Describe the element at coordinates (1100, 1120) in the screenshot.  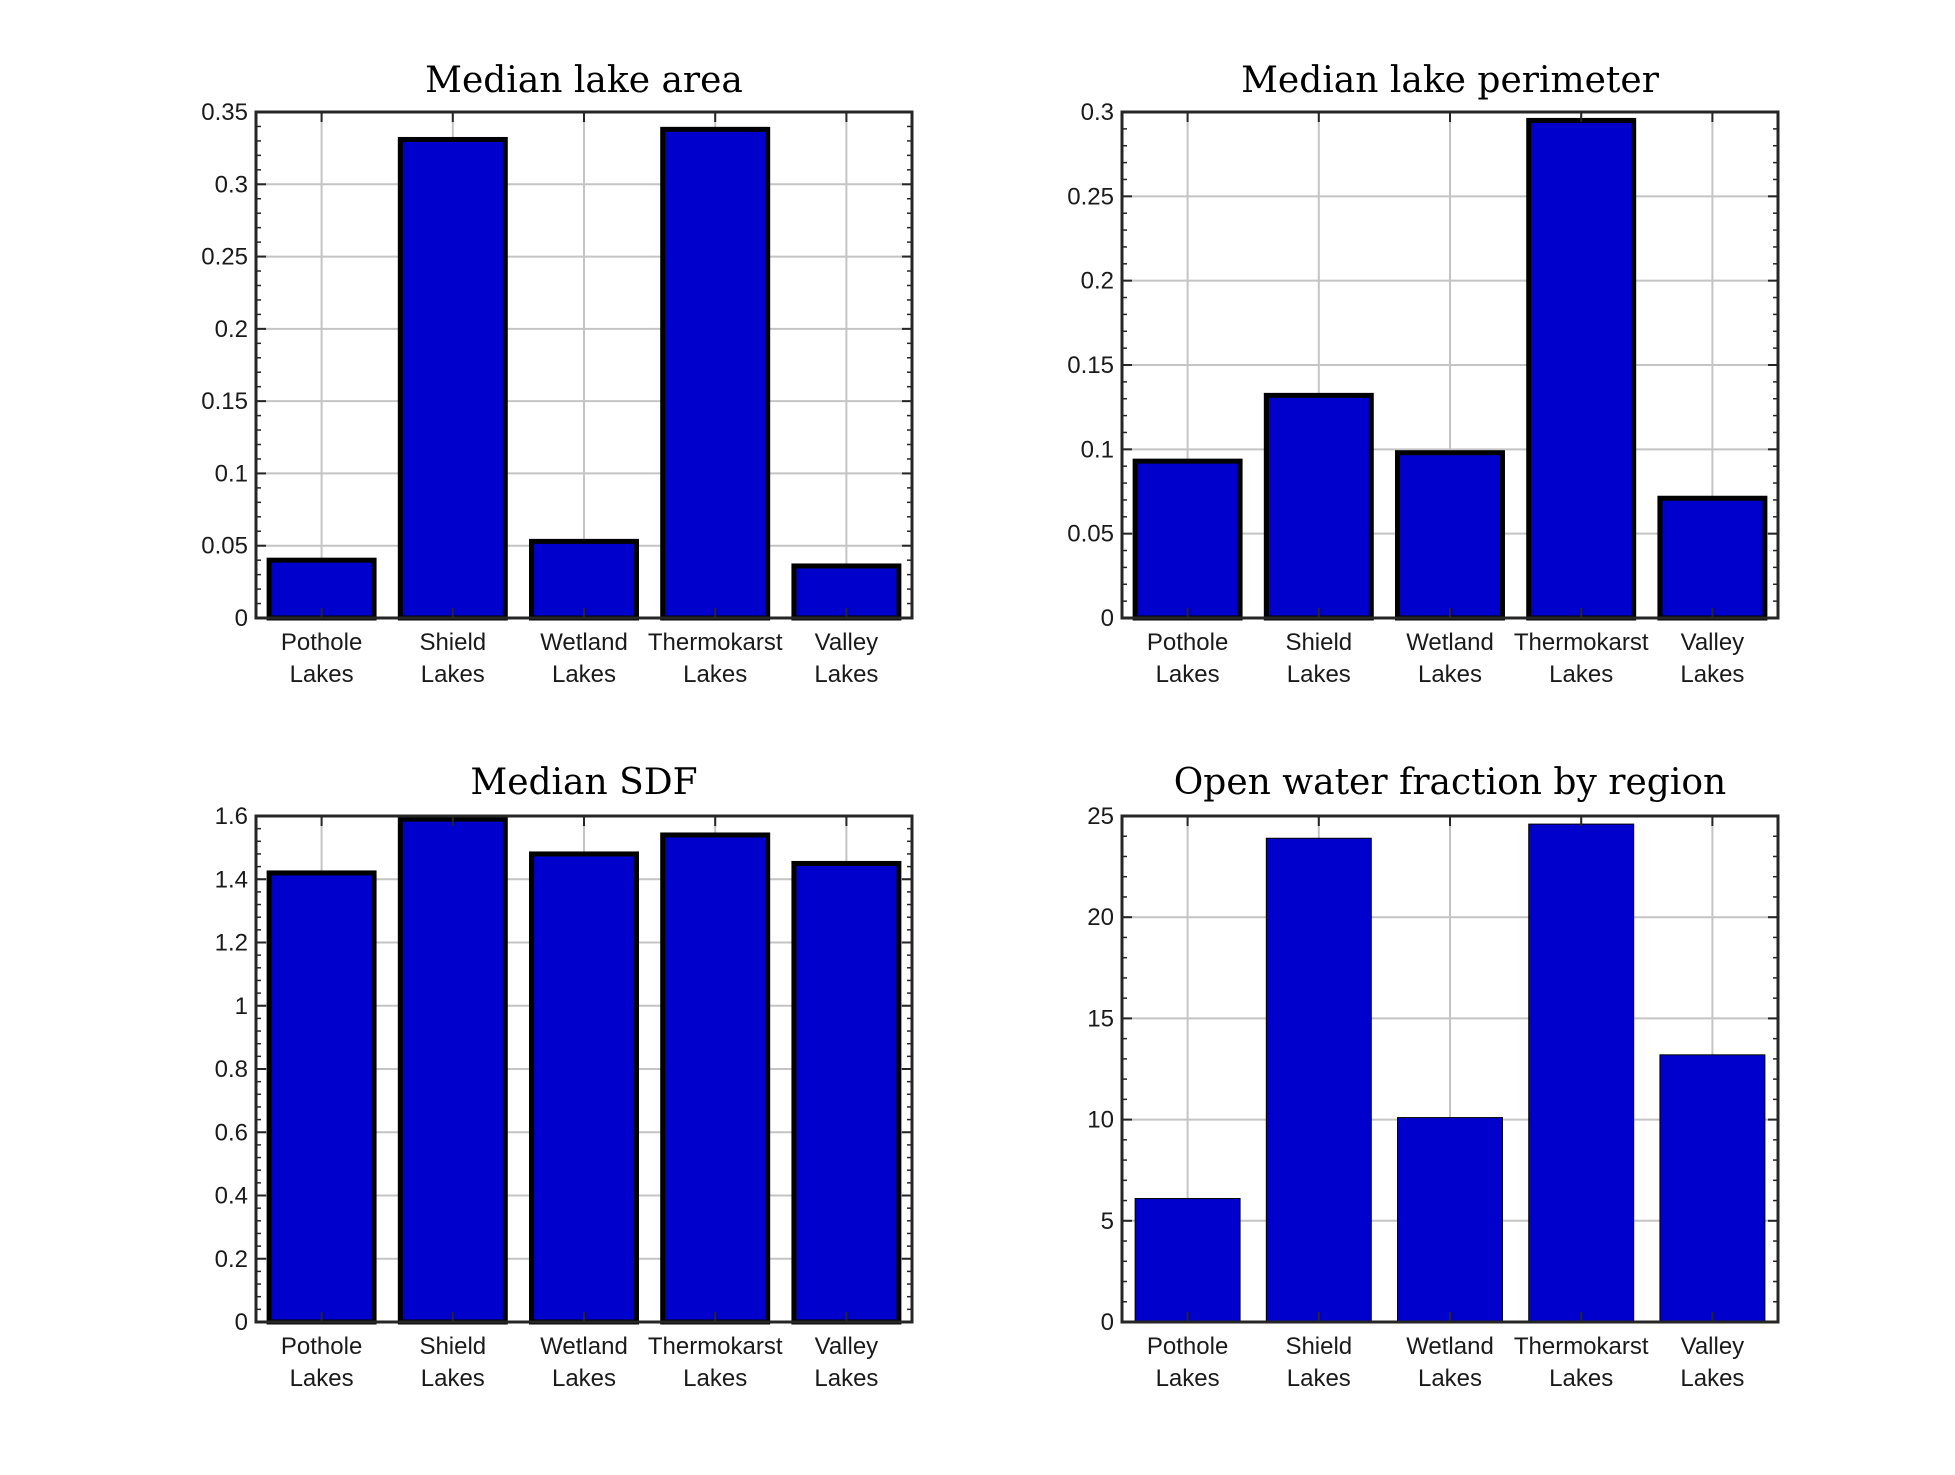
I see `y-tick-label: 10` at that location.